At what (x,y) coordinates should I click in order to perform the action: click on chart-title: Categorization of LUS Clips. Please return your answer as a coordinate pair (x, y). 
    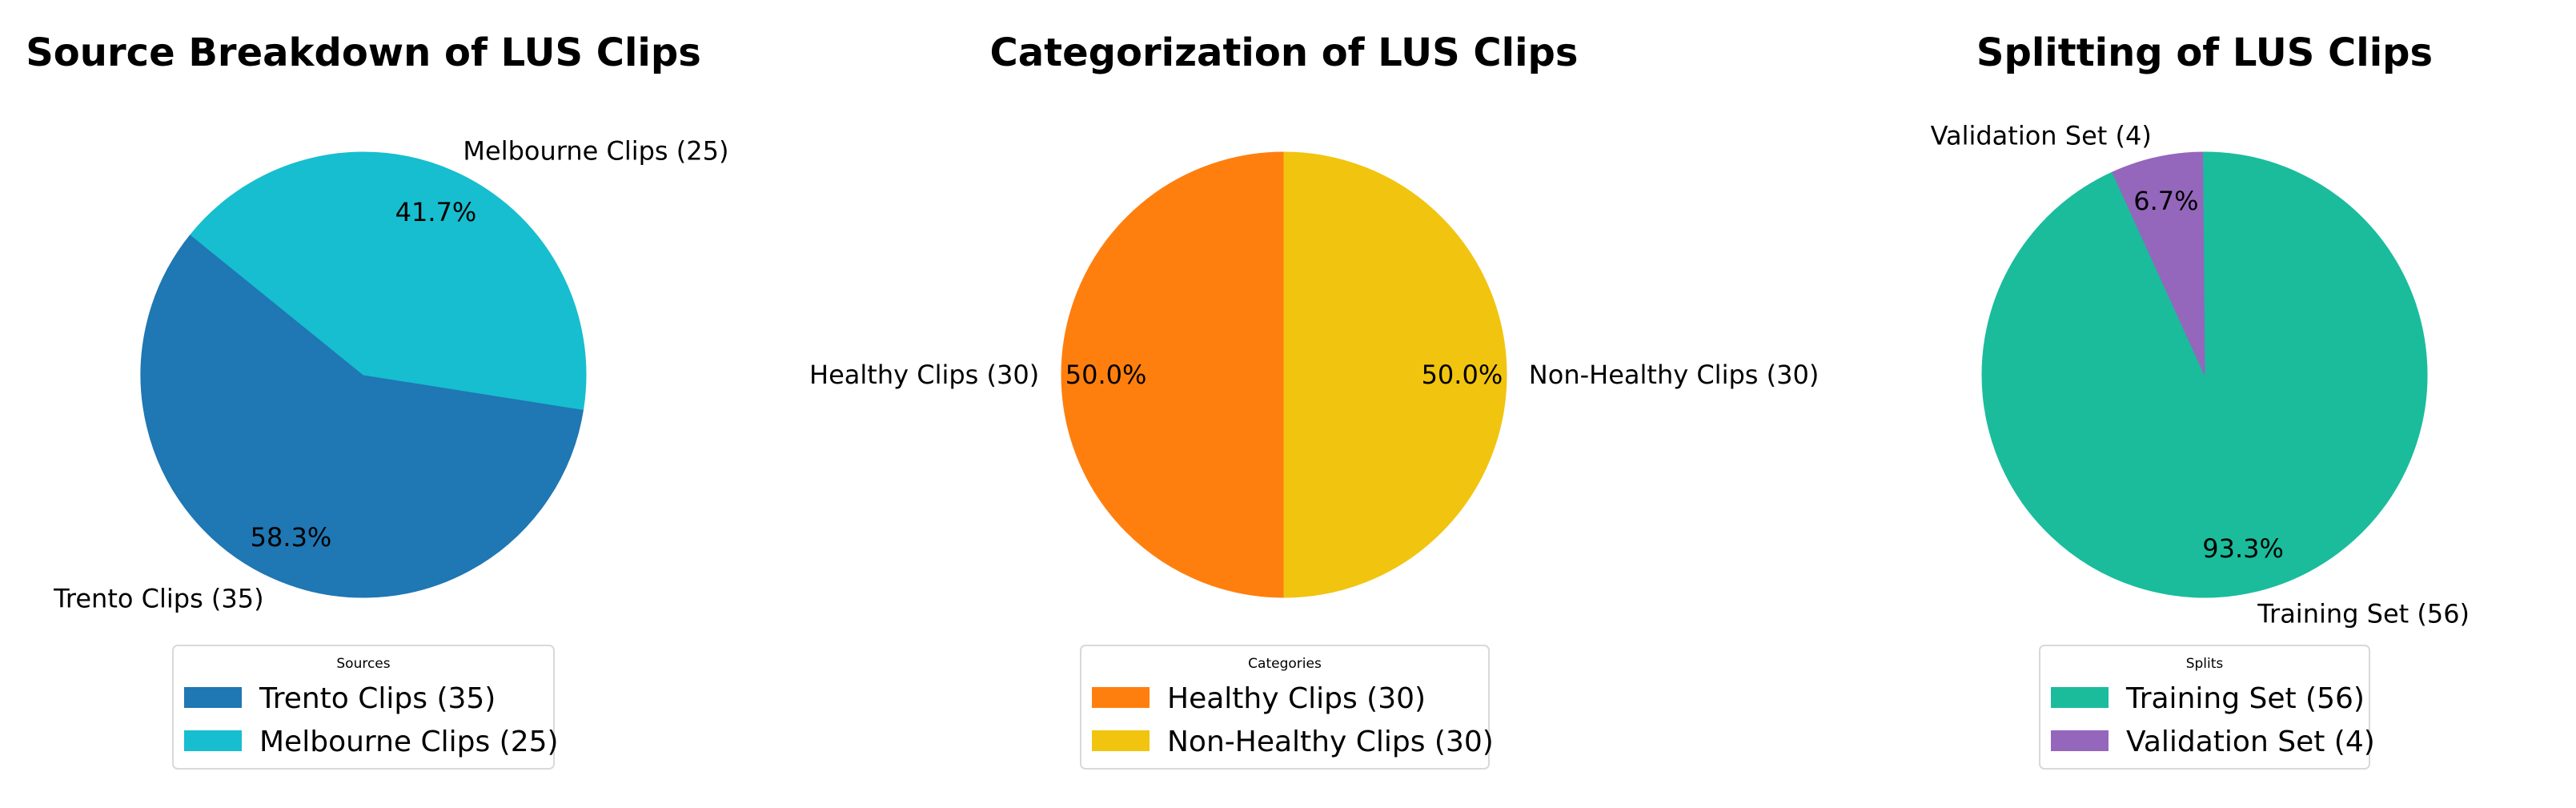
    Looking at the image, I should click on (1284, 53).